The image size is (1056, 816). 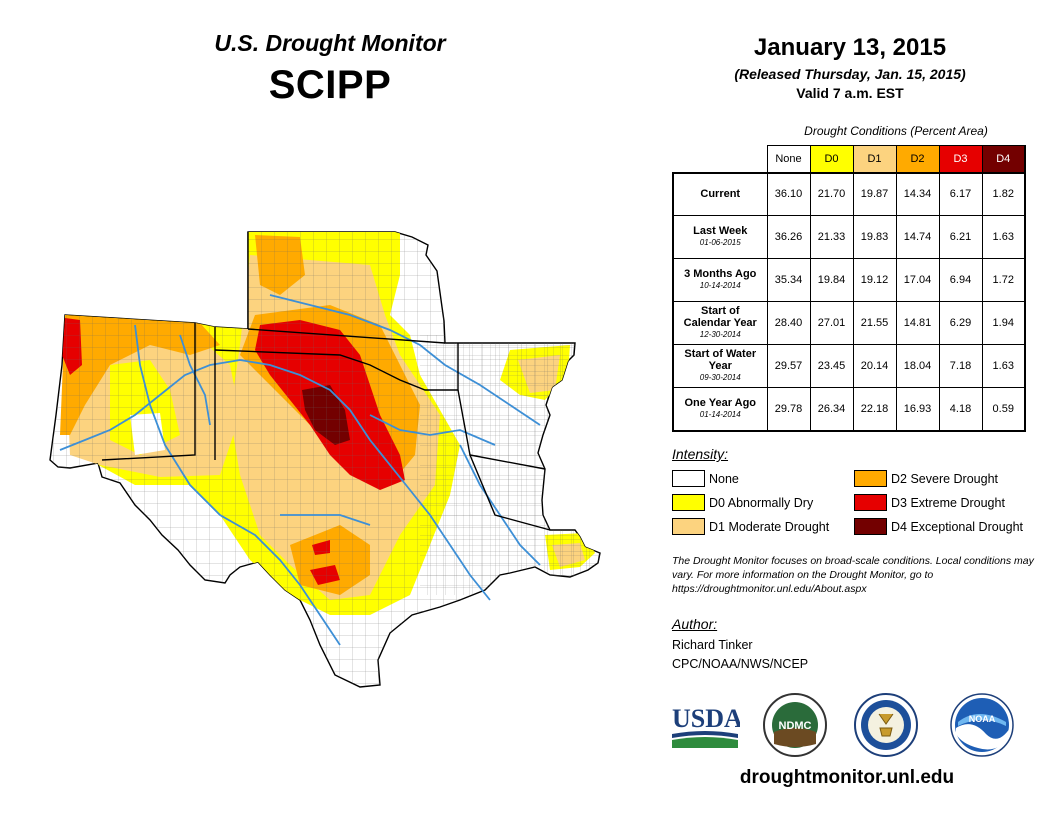 What do you see at coordinates (917, 193) in the screenshot?
I see `table-cell: 14.34` at bounding box center [917, 193].